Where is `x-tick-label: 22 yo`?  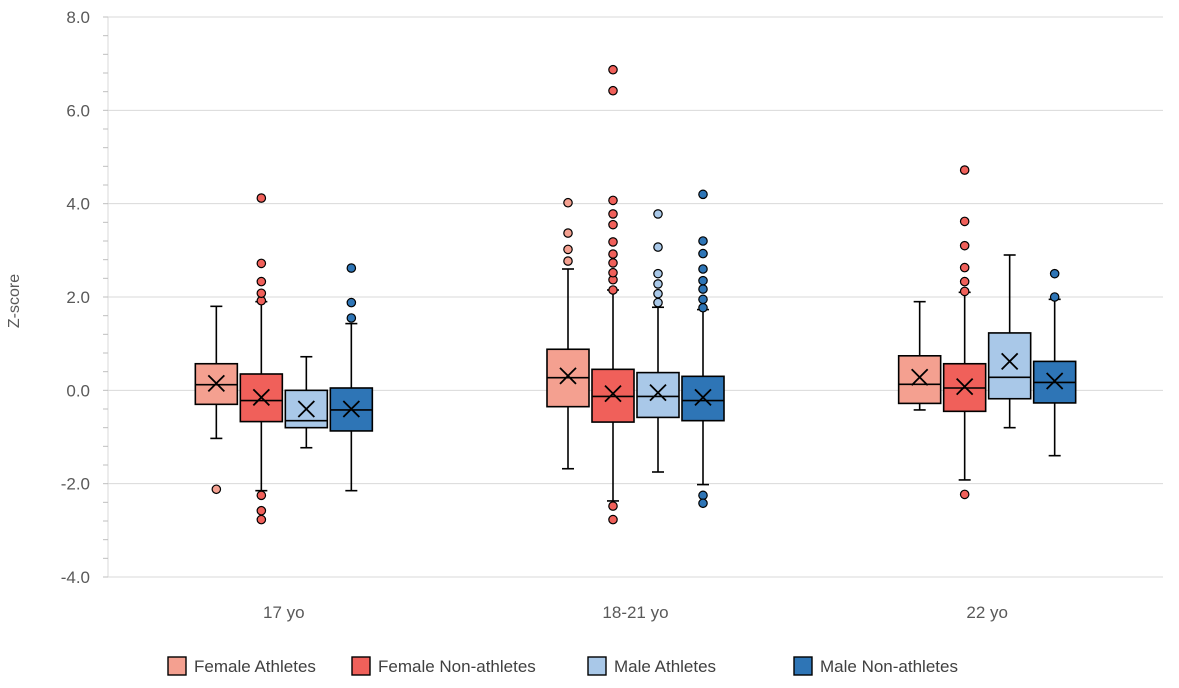
x-tick-label: 22 yo is located at coordinates (987, 612).